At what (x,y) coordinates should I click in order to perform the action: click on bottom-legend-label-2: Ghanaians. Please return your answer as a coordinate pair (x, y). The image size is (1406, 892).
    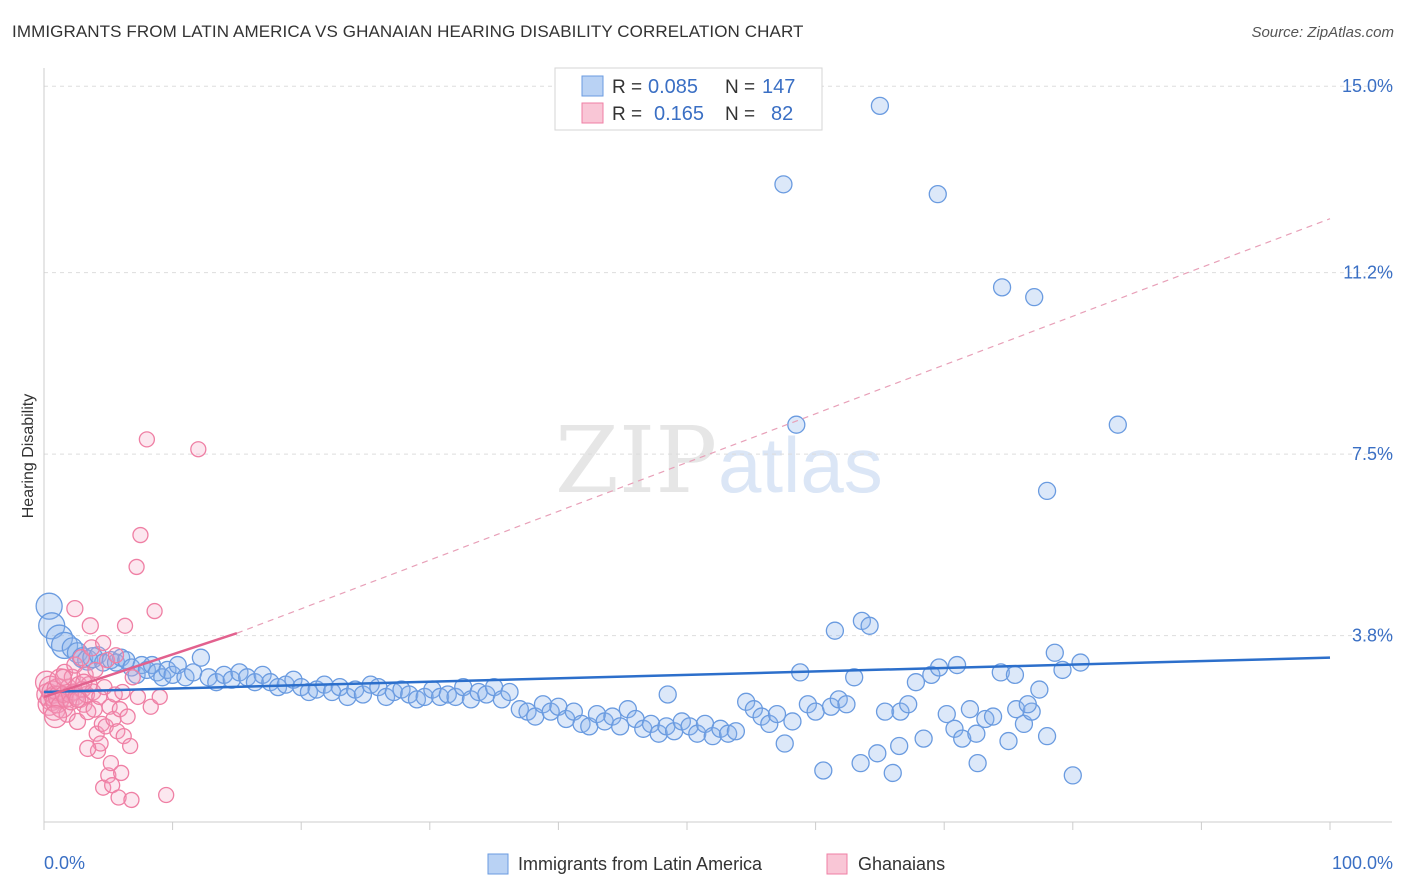
    Looking at the image, I should click on (901, 864).